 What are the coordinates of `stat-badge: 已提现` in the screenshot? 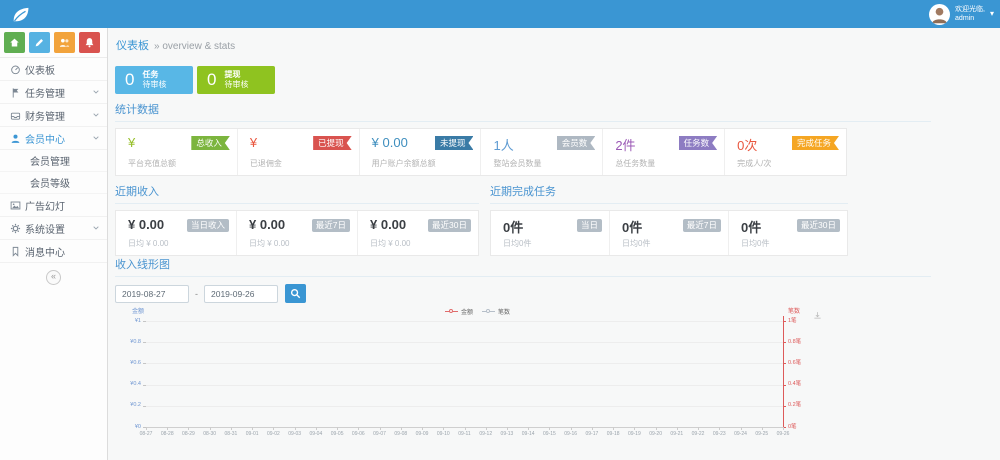 It's located at (332, 143).